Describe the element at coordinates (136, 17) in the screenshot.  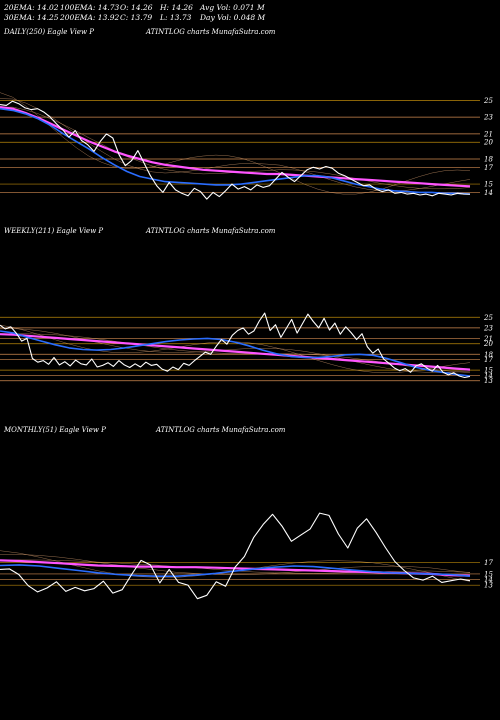
I see `header-close: C: 13.79` at that location.